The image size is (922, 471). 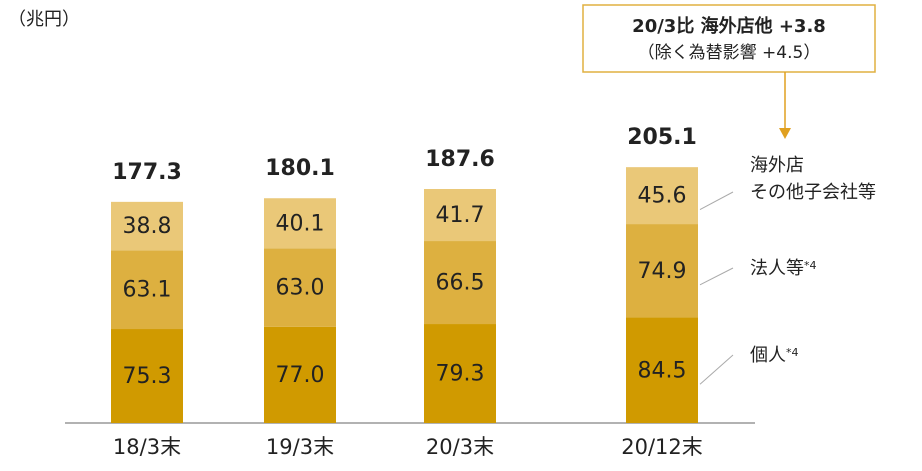 I want to click on value-label: 74.9, so click(x=662, y=271).